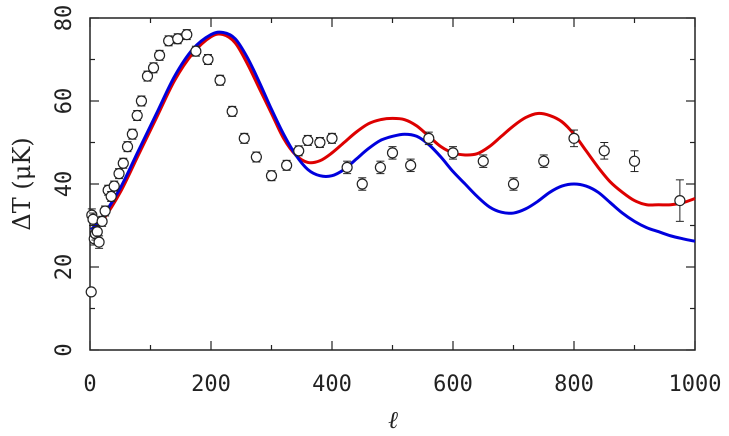 The width and height of the screenshot is (729, 436). I want to click on x-tick-label: 800, so click(574, 384).